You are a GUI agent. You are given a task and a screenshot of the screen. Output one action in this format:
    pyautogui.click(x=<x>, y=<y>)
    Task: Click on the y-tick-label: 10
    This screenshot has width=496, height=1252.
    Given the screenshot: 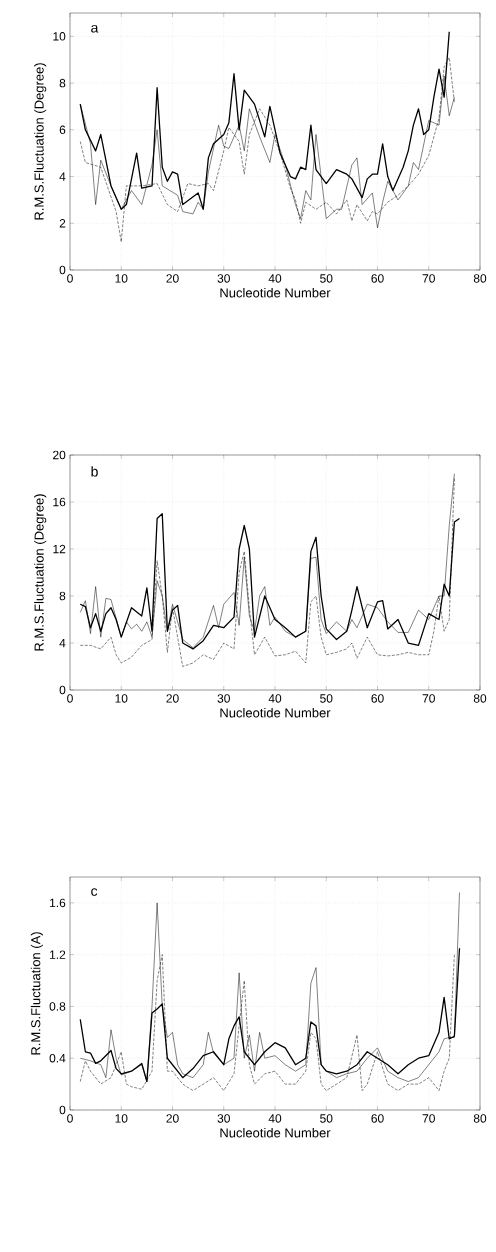 What is the action you would take?
    pyautogui.click(x=59, y=36)
    